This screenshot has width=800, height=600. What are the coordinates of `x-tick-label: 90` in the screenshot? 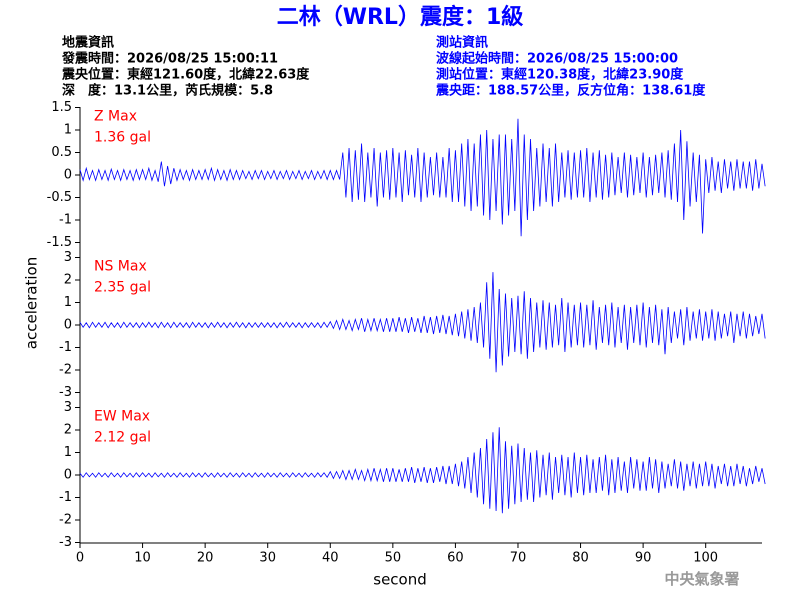 It's located at (643, 558).